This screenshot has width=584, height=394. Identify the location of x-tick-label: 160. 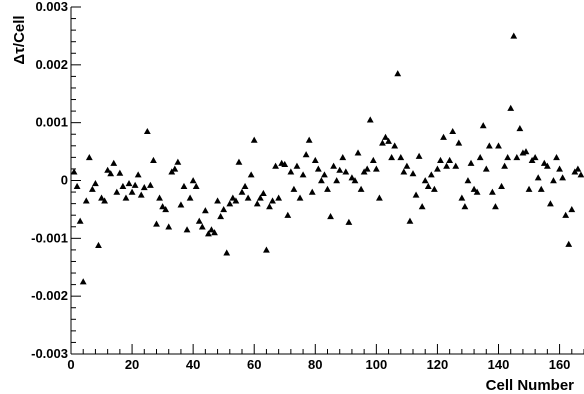
(560, 364).